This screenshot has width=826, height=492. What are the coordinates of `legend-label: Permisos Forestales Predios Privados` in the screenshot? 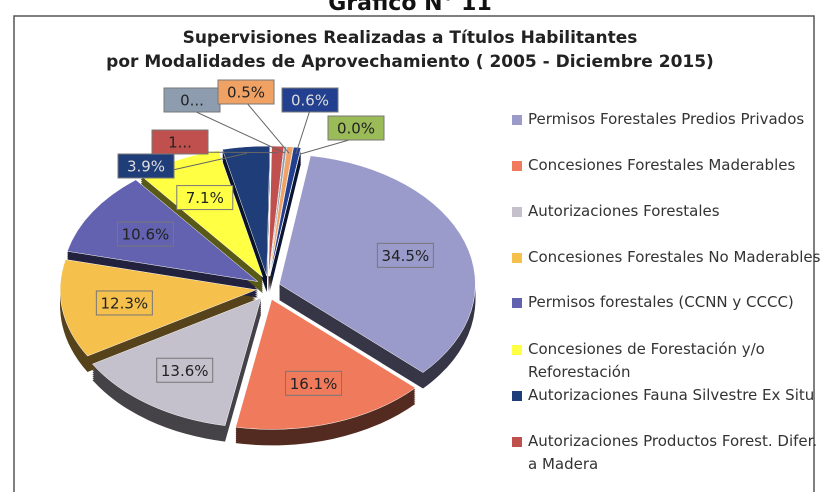 It's located at (666, 119).